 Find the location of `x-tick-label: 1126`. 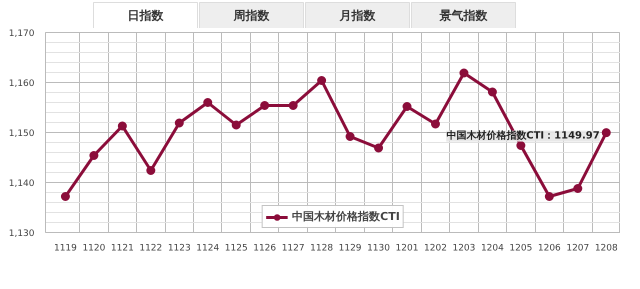

x-tick-label: 1126 is located at coordinates (264, 249).